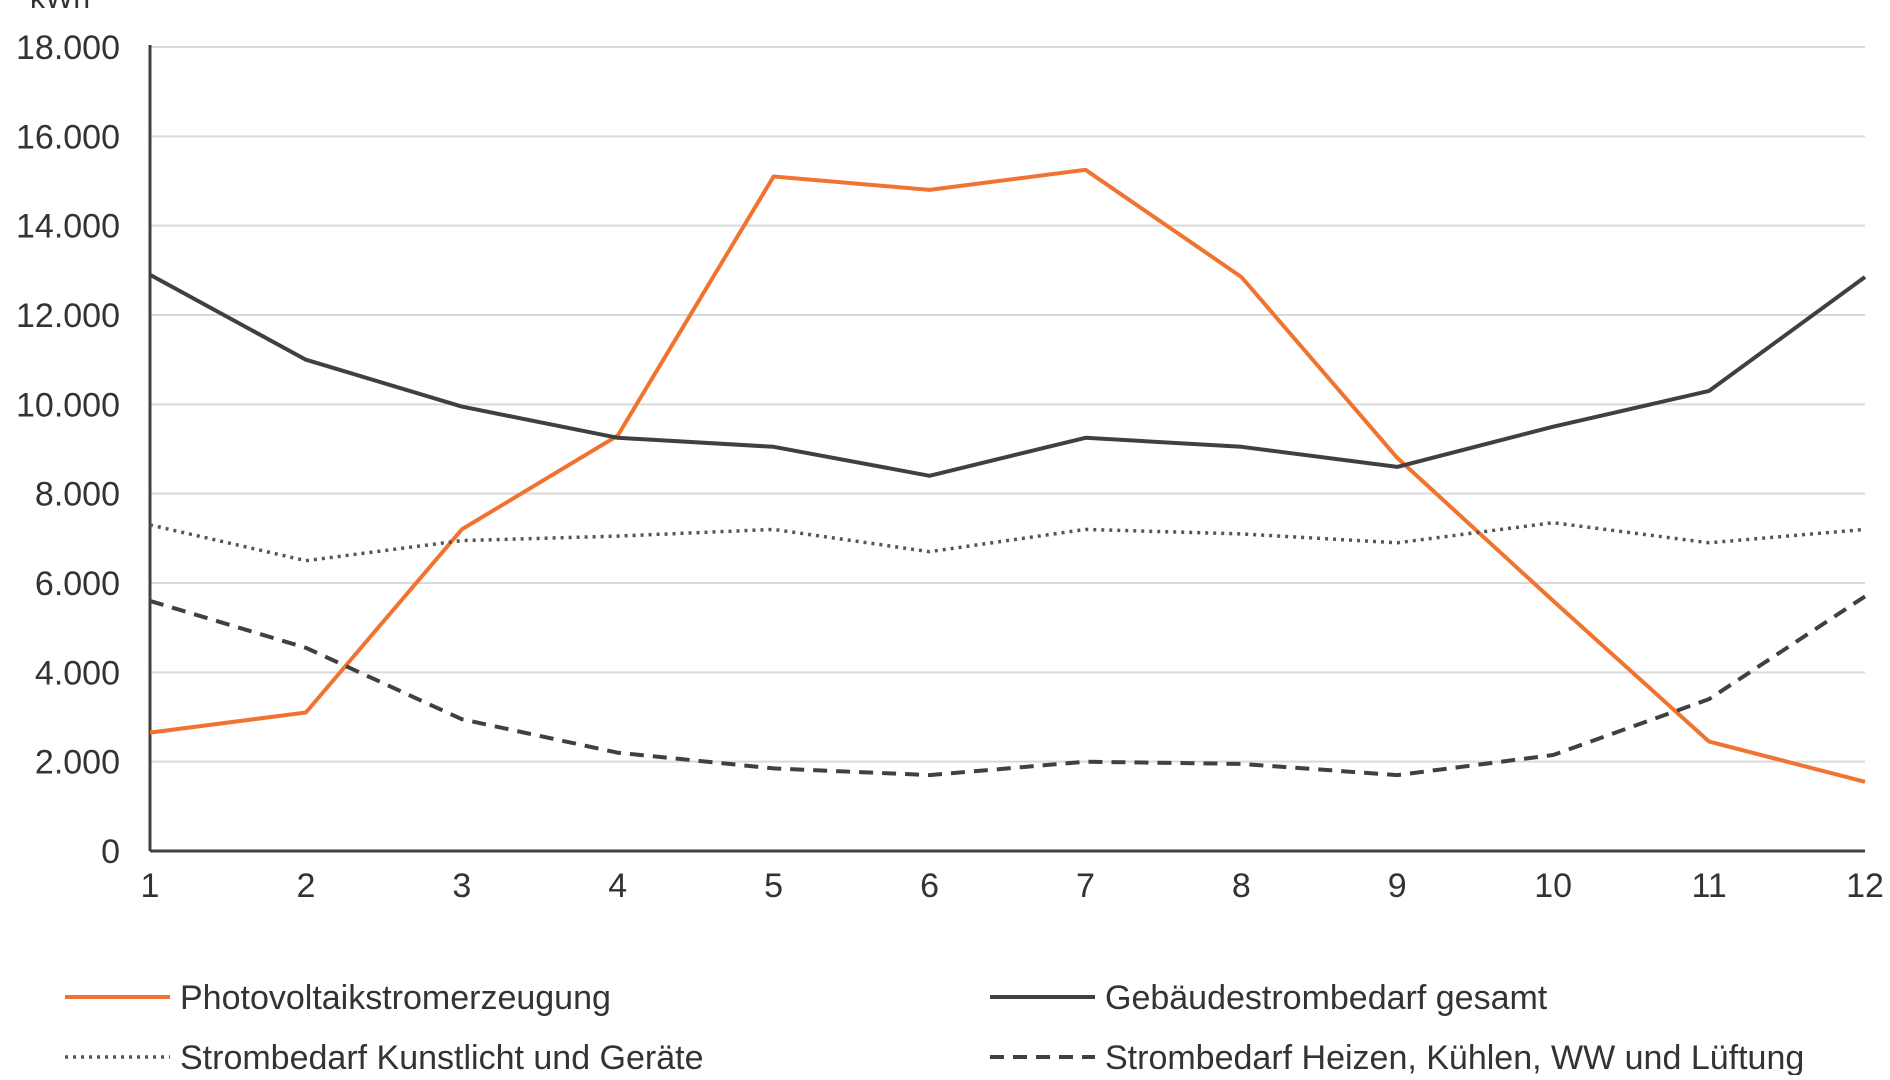 The width and height of the screenshot is (1890, 1080). What do you see at coordinates (77, 763) in the screenshot?
I see `y-tick-label: 2.000` at bounding box center [77, 763].